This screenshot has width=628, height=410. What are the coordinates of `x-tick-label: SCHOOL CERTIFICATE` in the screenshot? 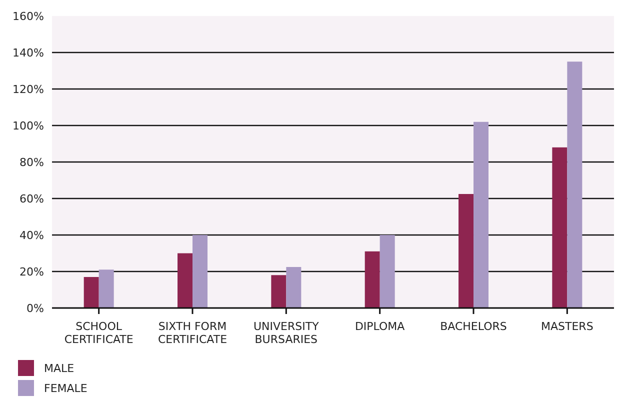 It's located at (99, 333).